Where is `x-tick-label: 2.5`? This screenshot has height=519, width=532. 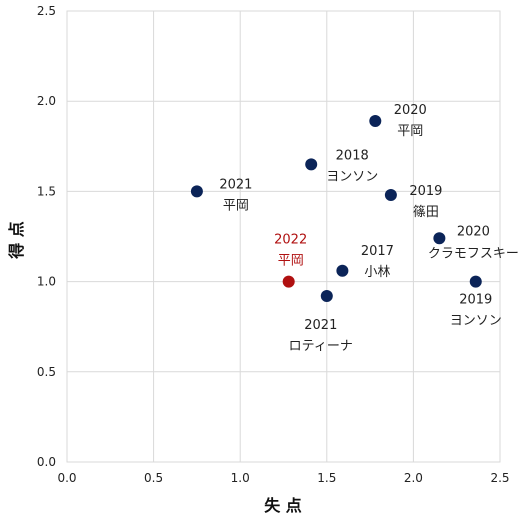
x-tick-label: 2.5 is located at coordinates (499, 478).